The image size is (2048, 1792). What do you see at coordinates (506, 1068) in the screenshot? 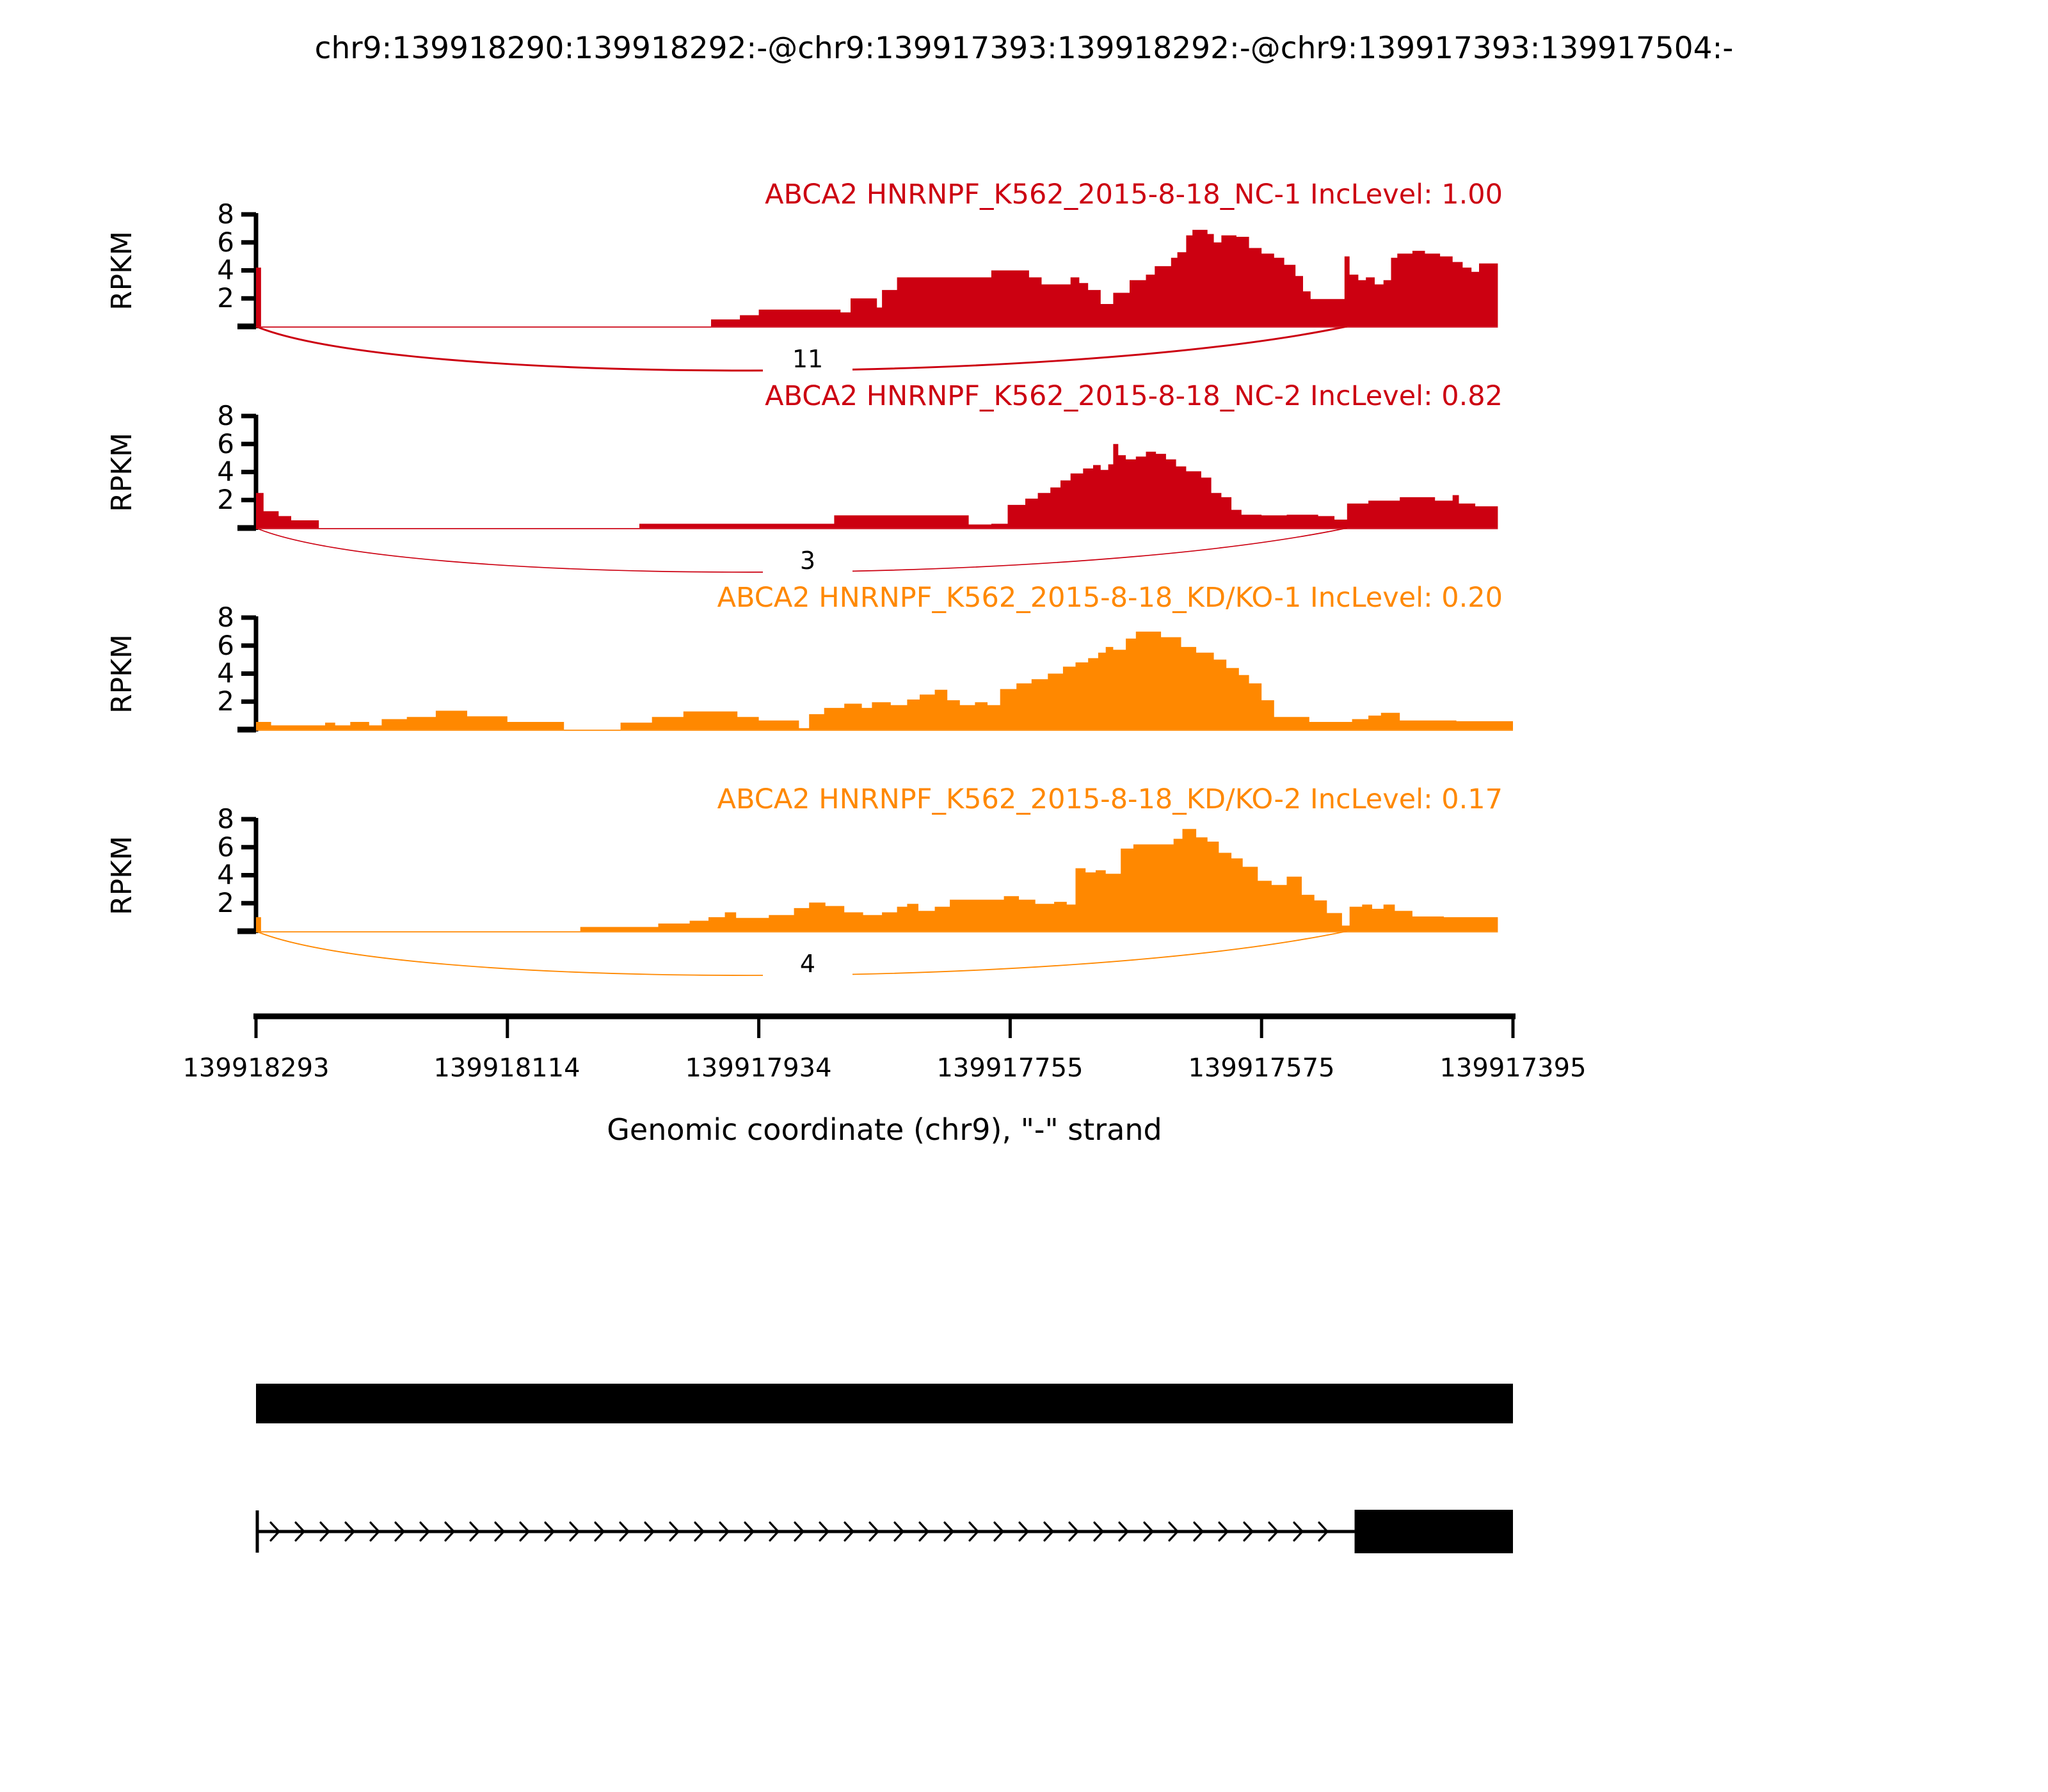
I see `x-tick-label: 139918114` at bounding box center [506, 1068].